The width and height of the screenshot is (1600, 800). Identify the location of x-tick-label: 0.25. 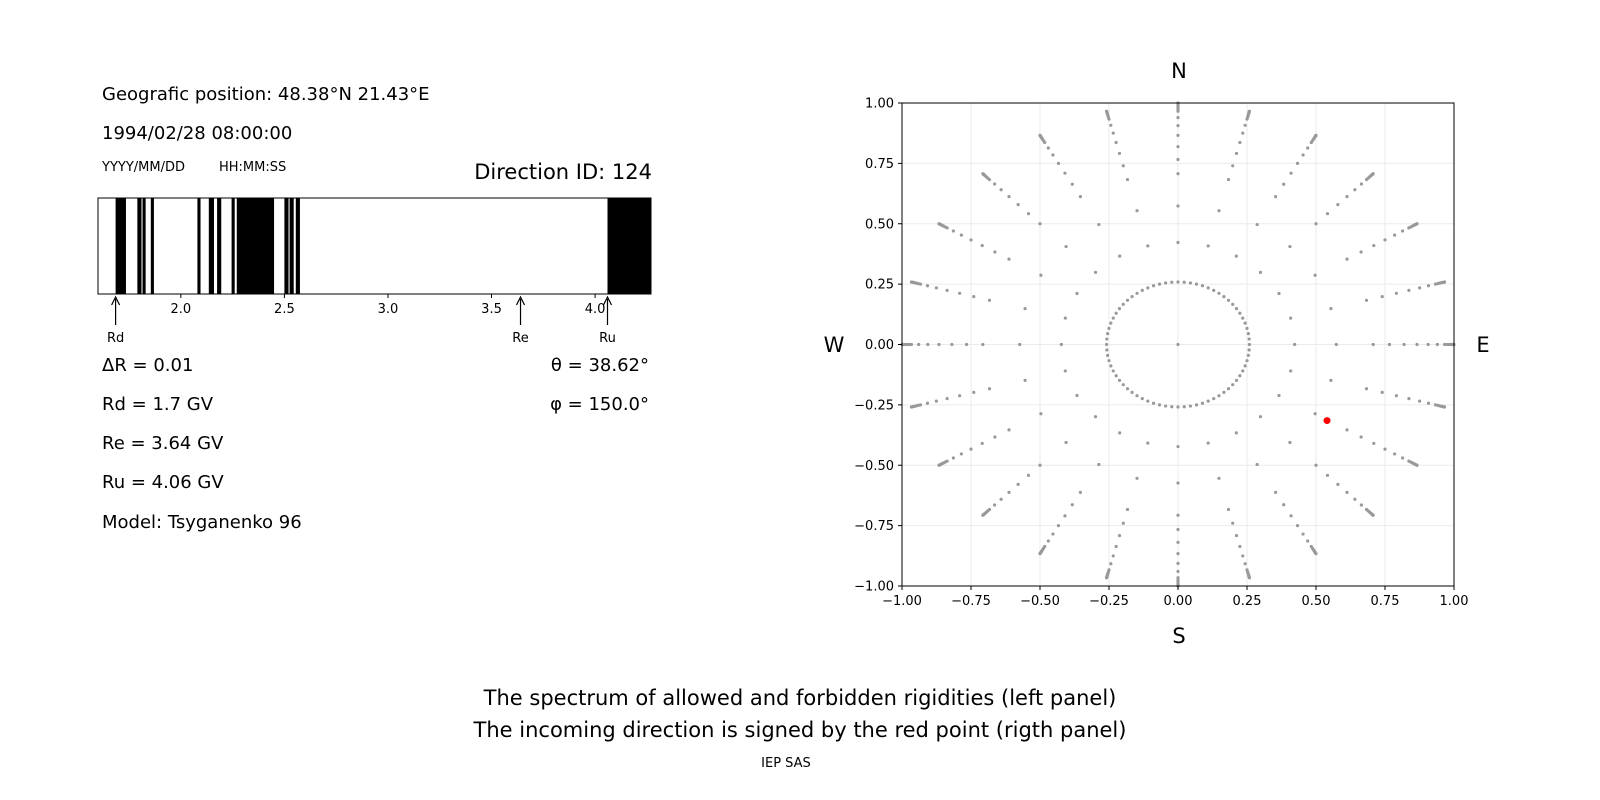
(1247, 601).